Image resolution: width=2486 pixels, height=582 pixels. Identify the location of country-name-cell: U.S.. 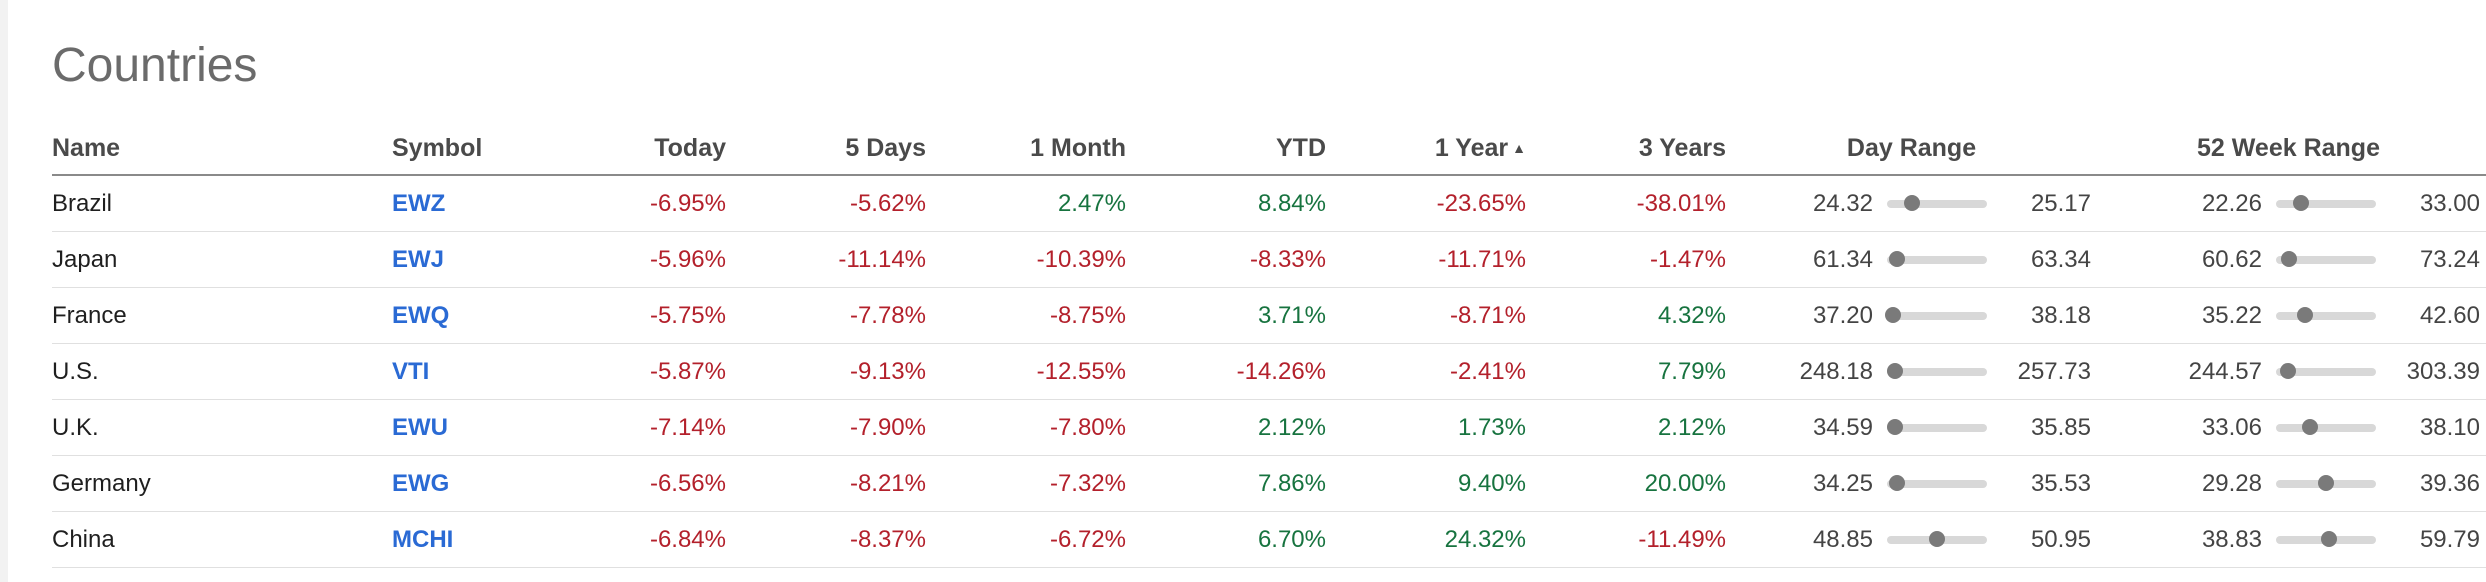
(222, 371).